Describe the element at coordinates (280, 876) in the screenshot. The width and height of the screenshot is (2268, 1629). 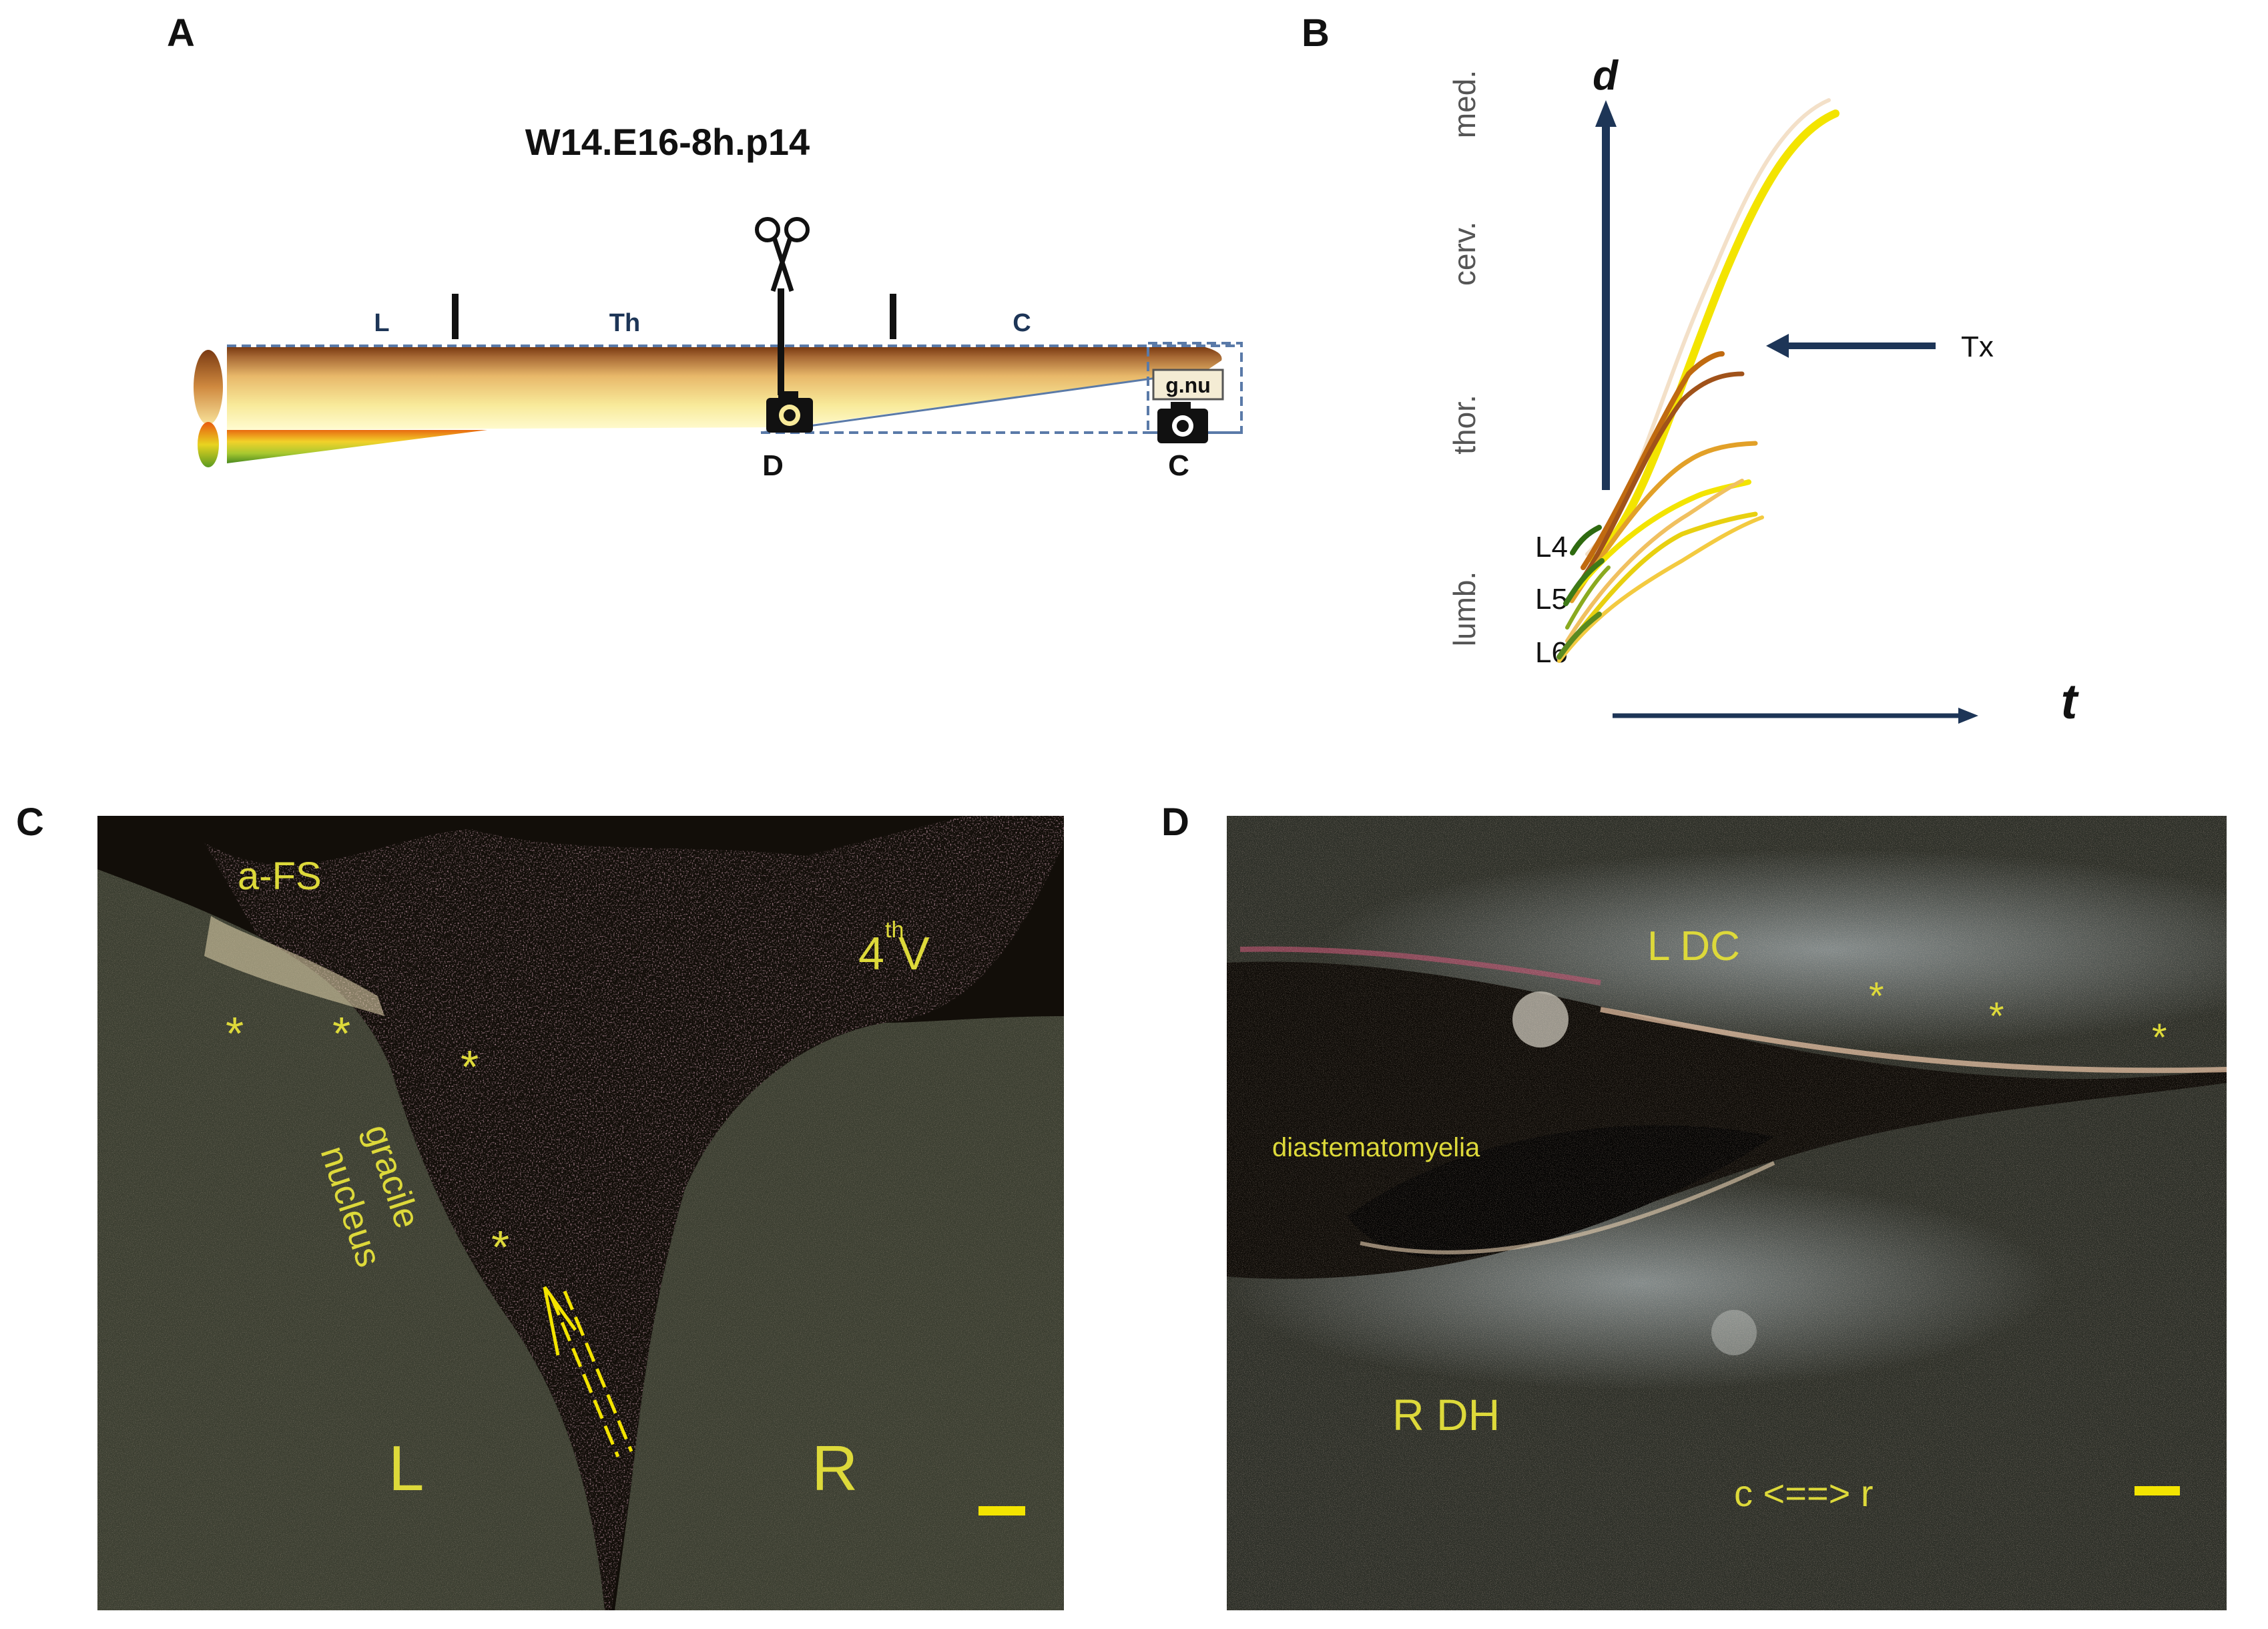
I see `label-a-fs: a-FS` at that location.